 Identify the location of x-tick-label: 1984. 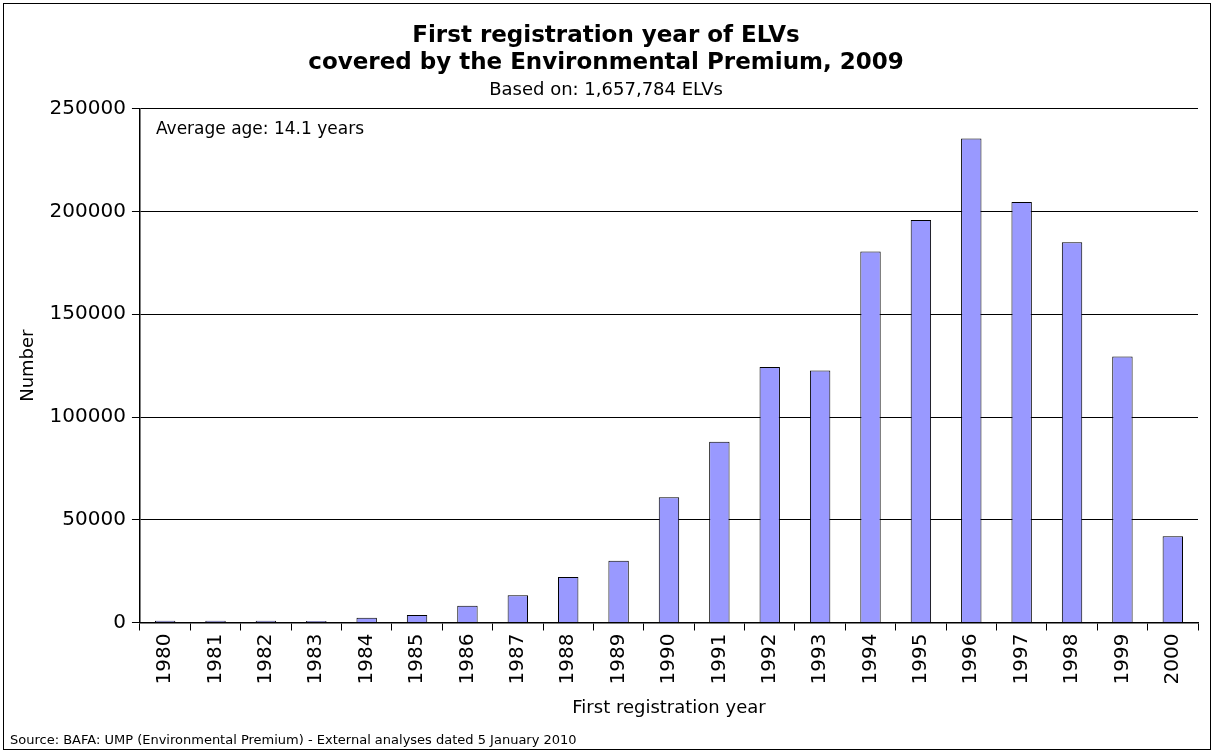
(364, 659).